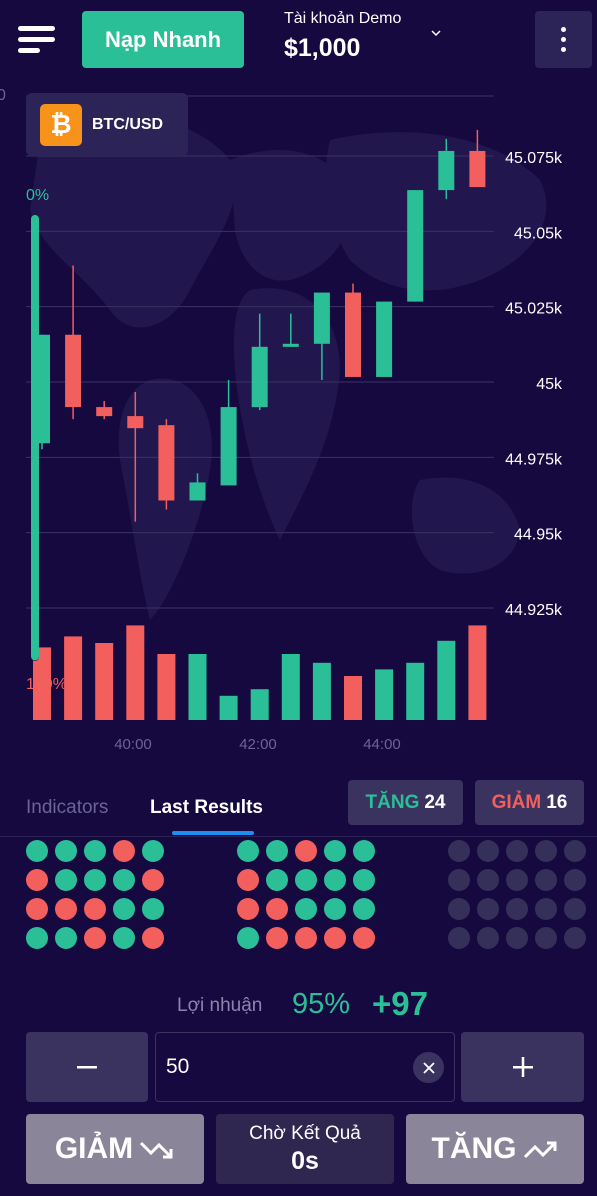 Image resolution: width=597 pixels, height=1196 pixels. I want to click on x-tick-label: 44:00, so click(382, 744).